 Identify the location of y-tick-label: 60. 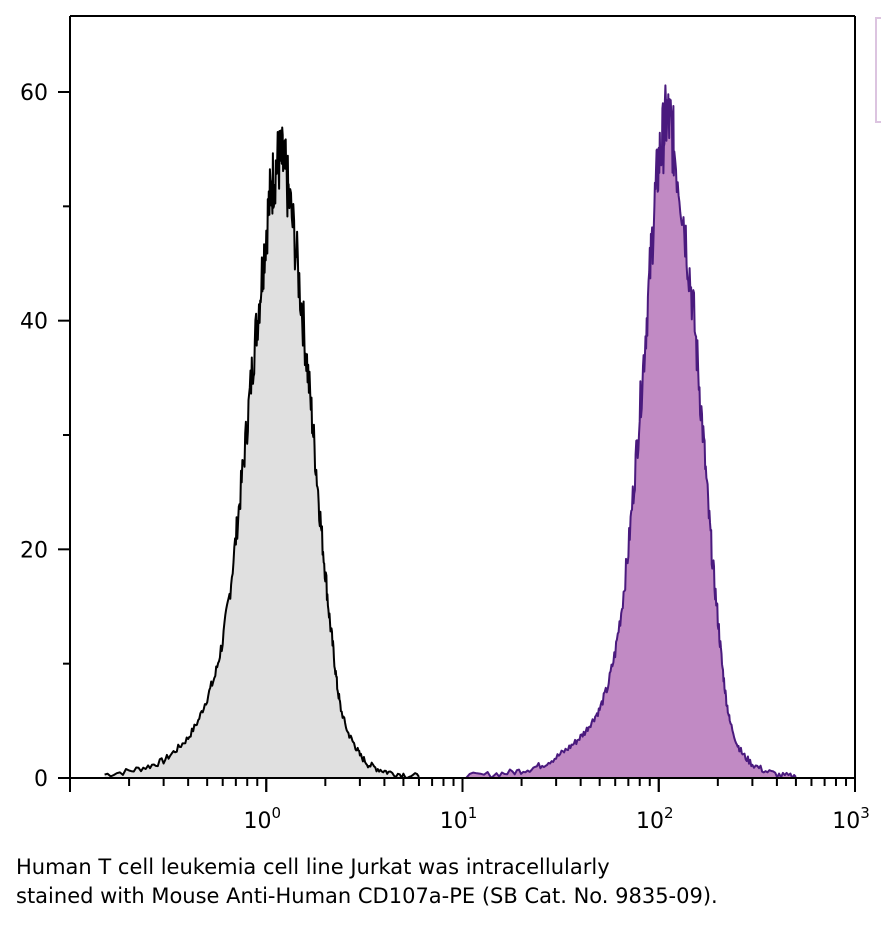
(34, 93).